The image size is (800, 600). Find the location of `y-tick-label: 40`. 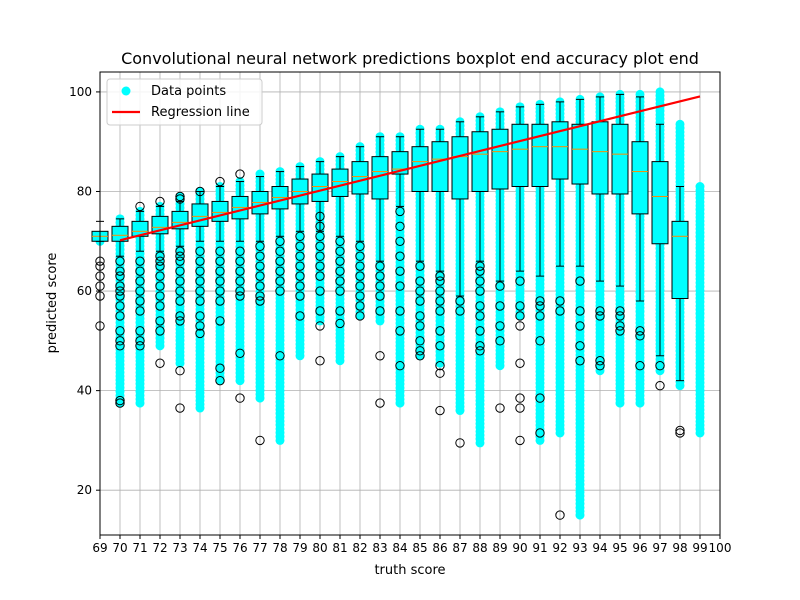

y-tick-label: 40 is located at coordinates (84, 391).